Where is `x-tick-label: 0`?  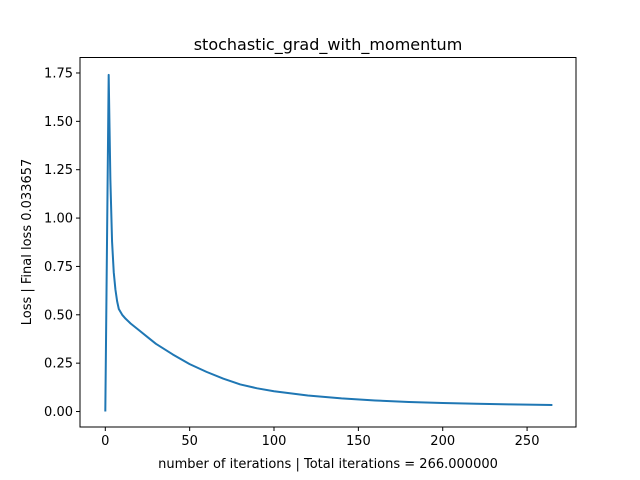 x-tick-label: 0 is located at coordinates (105, 441).